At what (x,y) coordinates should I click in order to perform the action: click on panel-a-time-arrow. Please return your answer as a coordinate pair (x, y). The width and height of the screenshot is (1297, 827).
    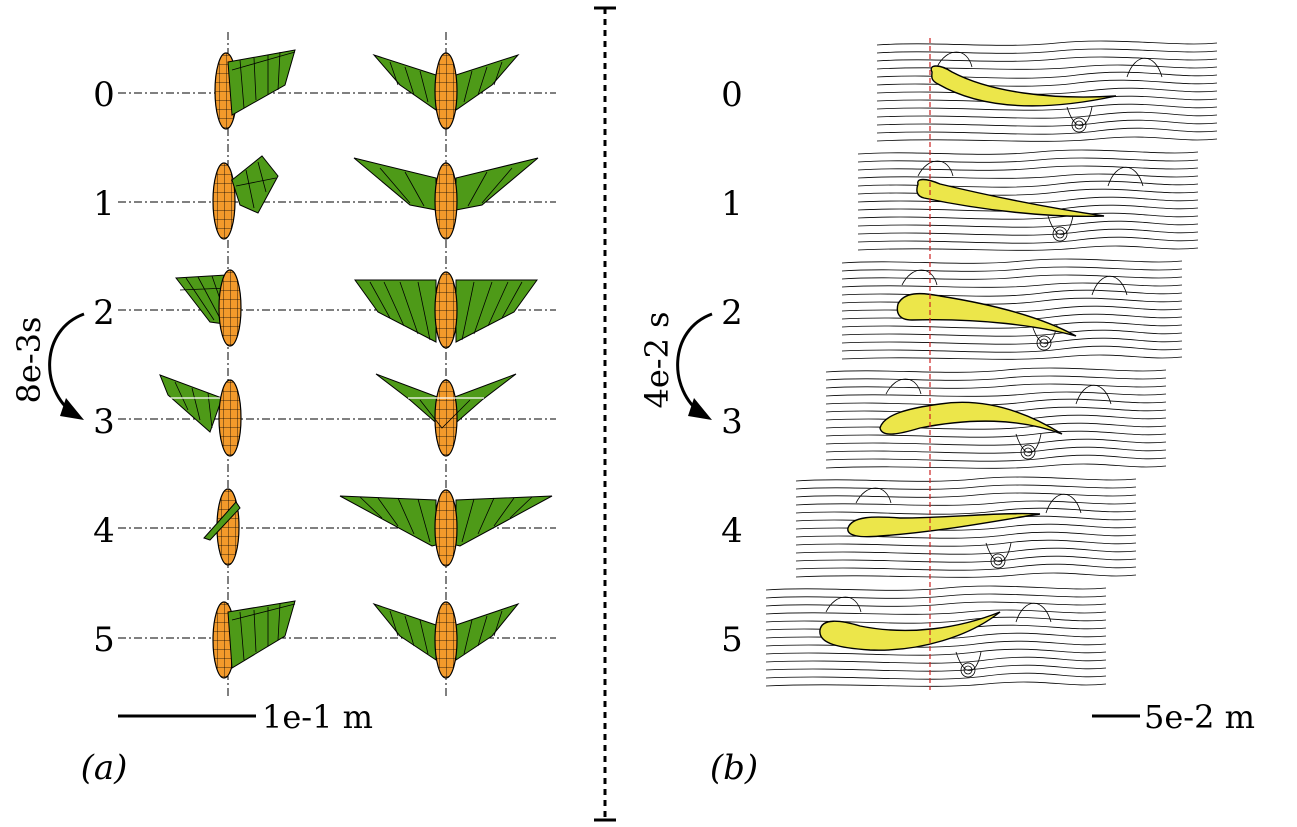
    Looking at the image, I should click on (66, 364).